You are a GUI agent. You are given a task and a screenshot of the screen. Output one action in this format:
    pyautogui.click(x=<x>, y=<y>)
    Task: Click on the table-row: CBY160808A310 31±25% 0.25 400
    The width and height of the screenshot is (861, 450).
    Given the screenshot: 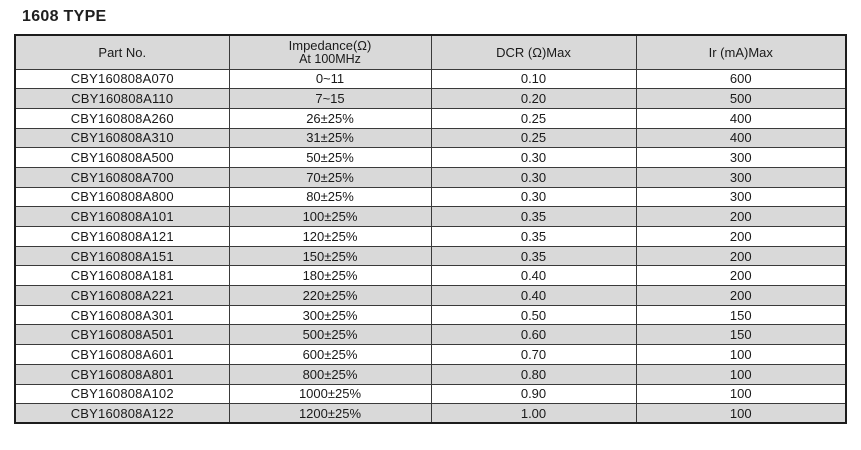 What is the action you would take?
    pyautogui.click(x=430, y=138)
    